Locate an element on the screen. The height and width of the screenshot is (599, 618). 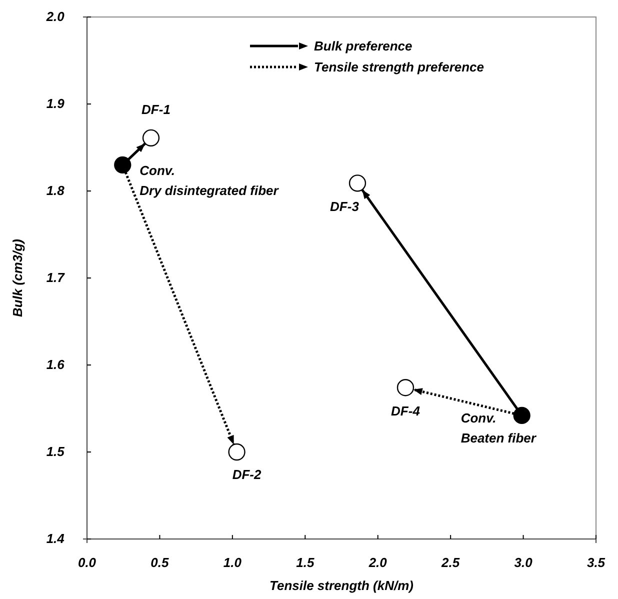
x-tick-label: 2.0 is located at coordinates (378, 562).